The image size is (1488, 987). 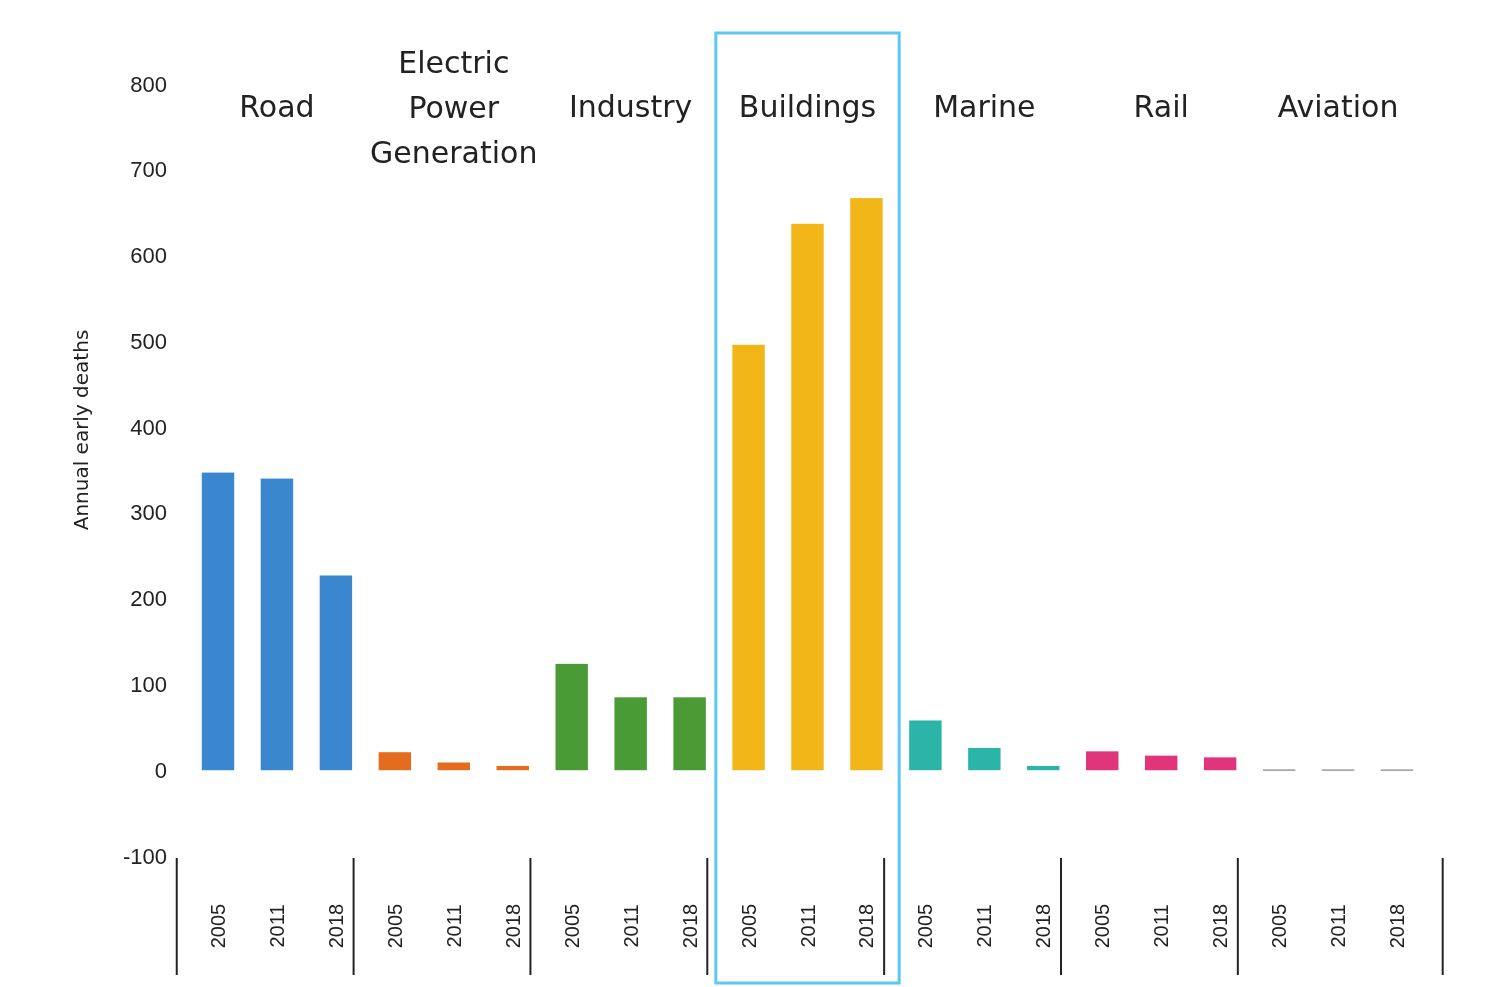 What do you see at coordinates (148, 341) in the screenshot?
I see `y-tick-label: 500` at bounding box center [148, 341].